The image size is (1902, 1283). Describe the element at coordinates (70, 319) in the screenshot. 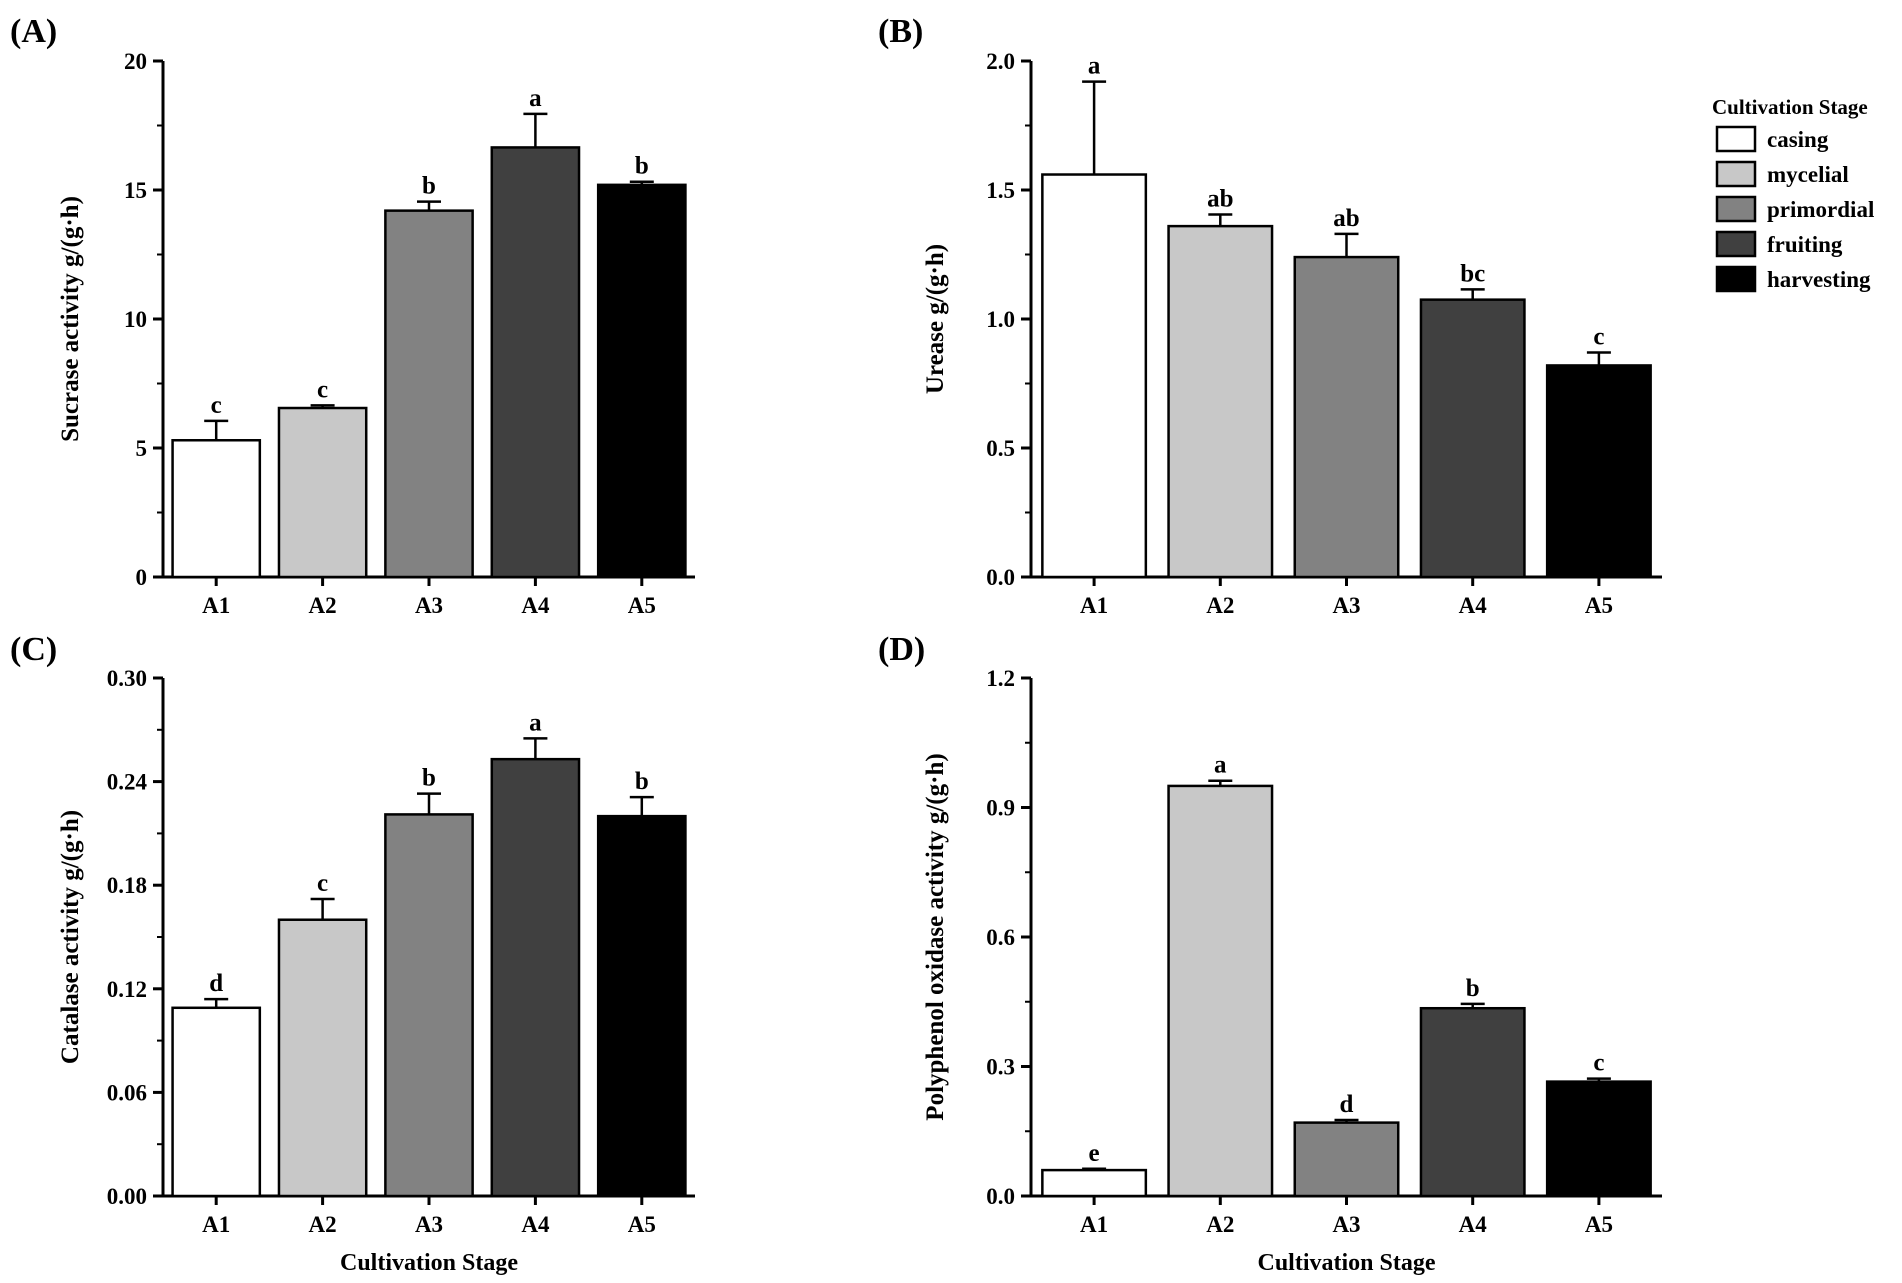

I see `y-axis-label: Sucrase activity g/(g·h)` at that location.